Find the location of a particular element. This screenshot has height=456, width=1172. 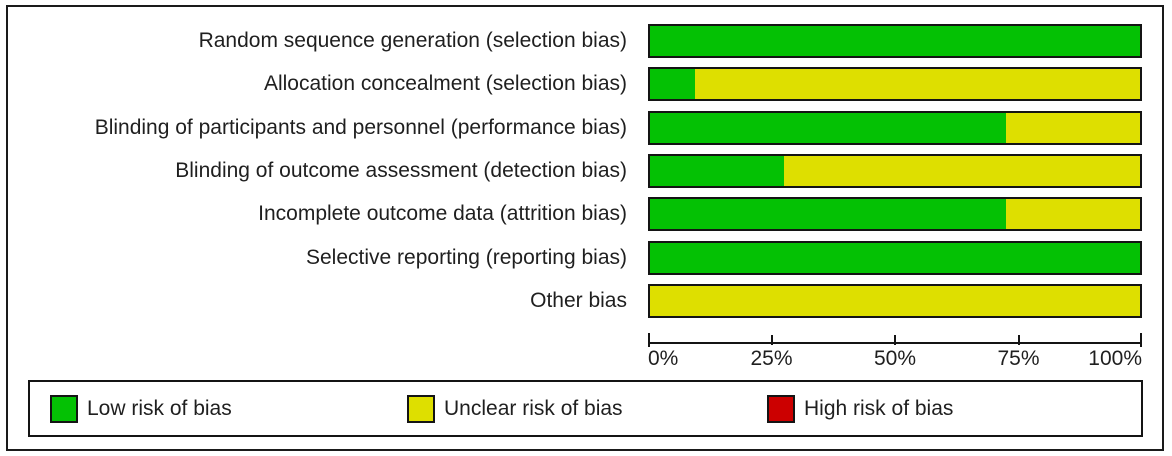

x-axis-tick-label: 0% is located at coordinates (663, 358).